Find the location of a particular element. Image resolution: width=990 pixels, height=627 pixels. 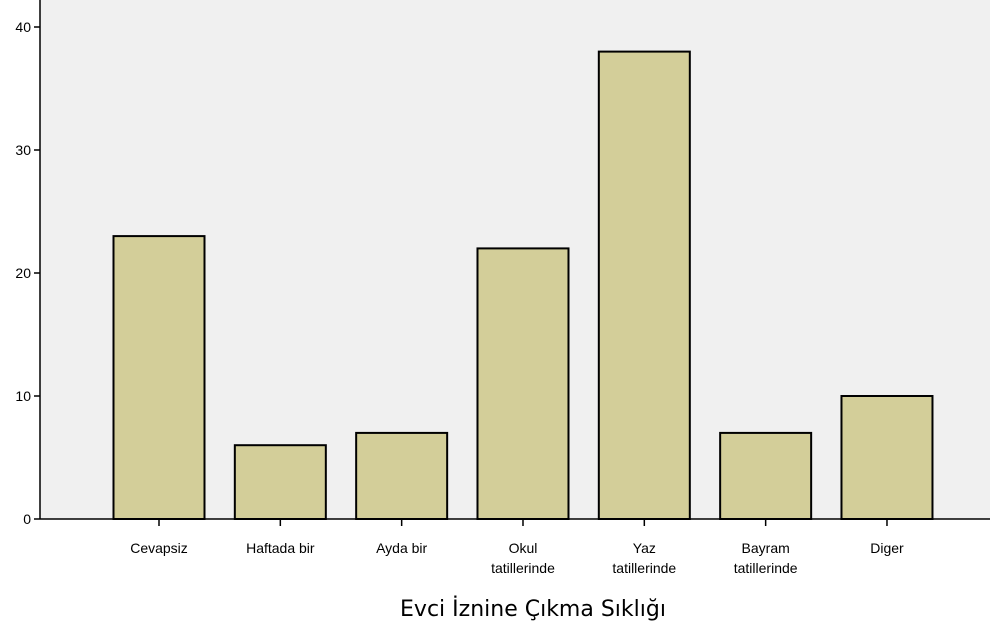

x-axis-title: Evci İznine Çıkma Sıklığı is located at coordinates (533, 609).